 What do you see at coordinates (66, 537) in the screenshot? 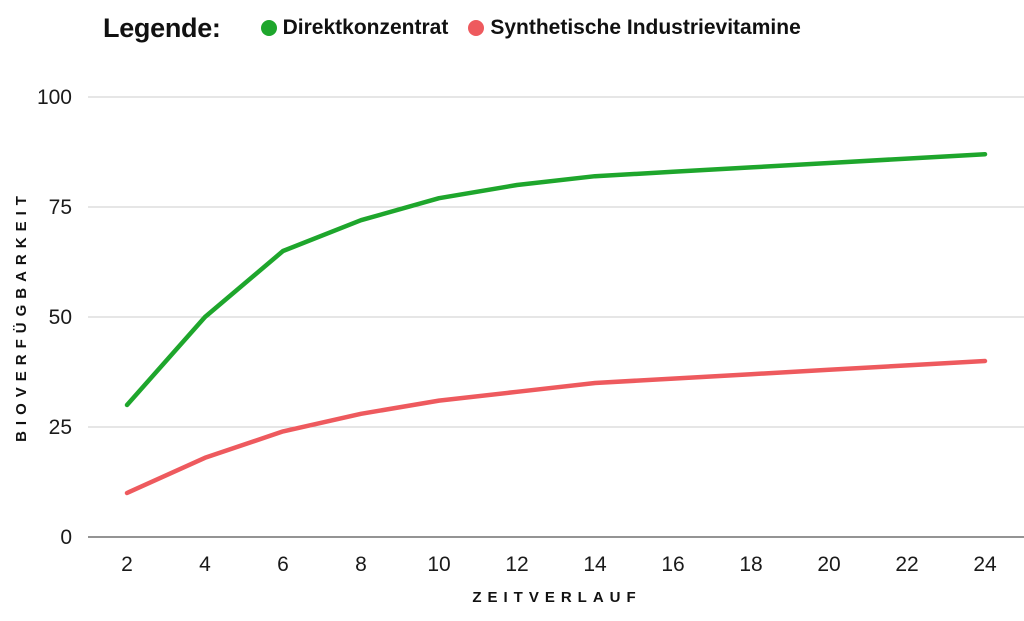
I see `y-tick-label: 0` at bounding box center [66, 537].